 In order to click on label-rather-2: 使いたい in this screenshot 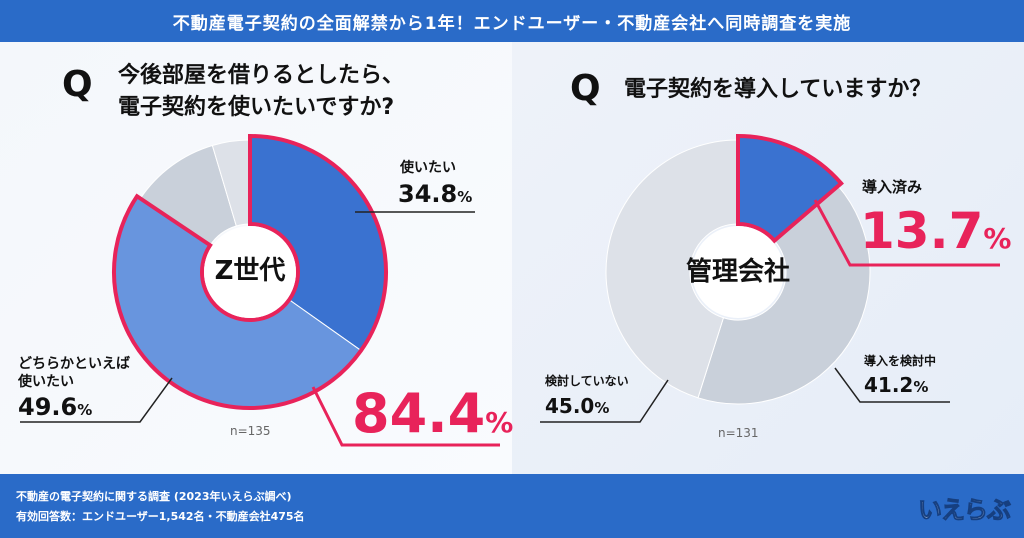, I will do `click(46, 382)`.